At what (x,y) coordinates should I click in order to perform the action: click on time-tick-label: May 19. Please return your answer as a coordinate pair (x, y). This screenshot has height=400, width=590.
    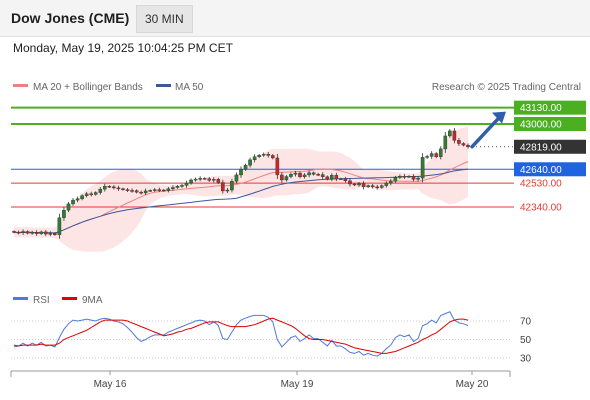
    Looking at the image, I should click on (297, 384).